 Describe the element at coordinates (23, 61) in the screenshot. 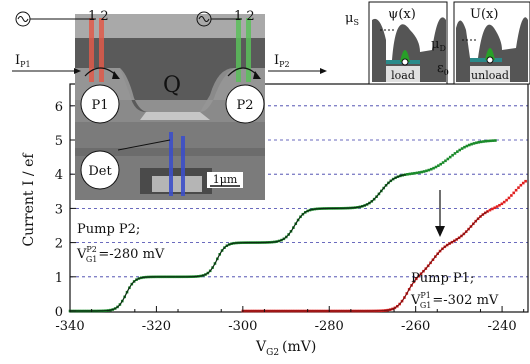

I see `label-i-p1: IP1` at that location.